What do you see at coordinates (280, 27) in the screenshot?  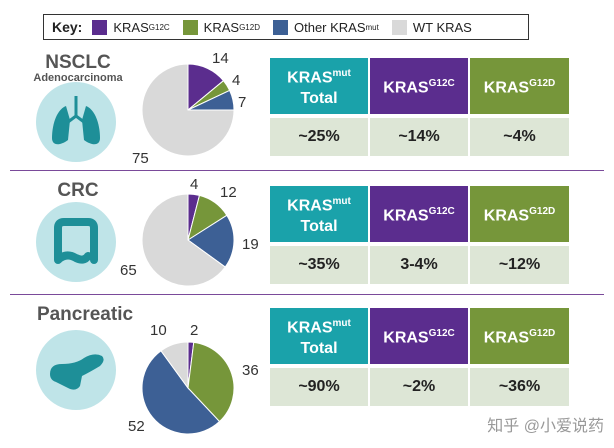 I see `legend-swatch-other` at bounding box center [280, 27].